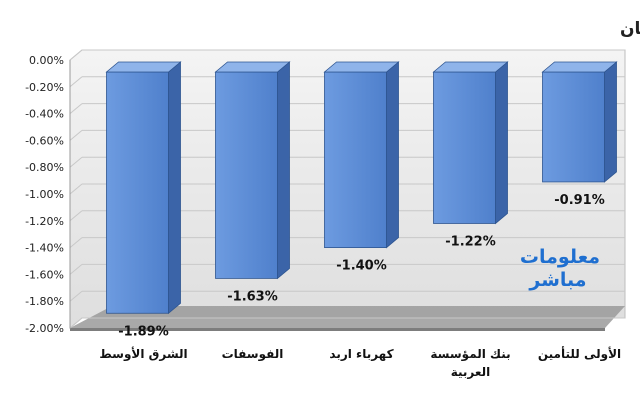 The image size is (640, 400). What do you see at coordinates (579, 200) in the screenshot?
I see `data-label: -0.91%` at bounding box center [579, 200].